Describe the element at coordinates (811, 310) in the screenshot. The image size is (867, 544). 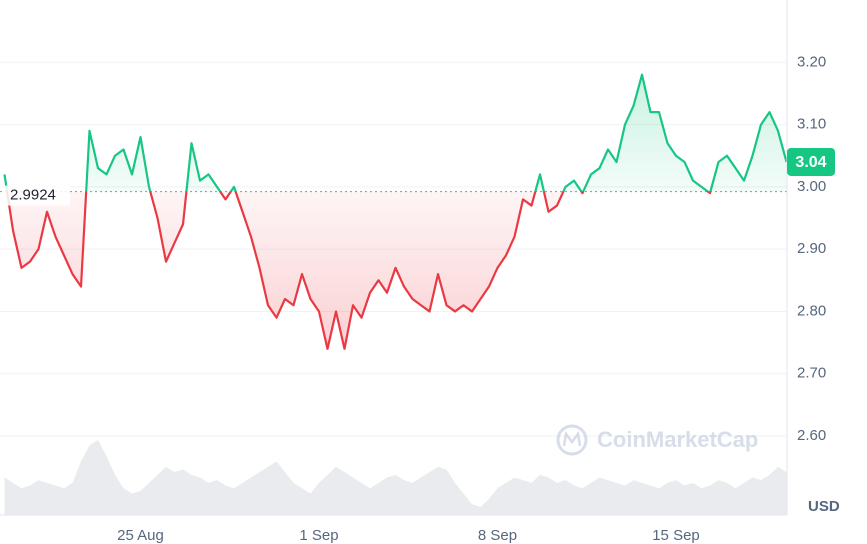
I see `y-tick-label: 2.80` at that location.